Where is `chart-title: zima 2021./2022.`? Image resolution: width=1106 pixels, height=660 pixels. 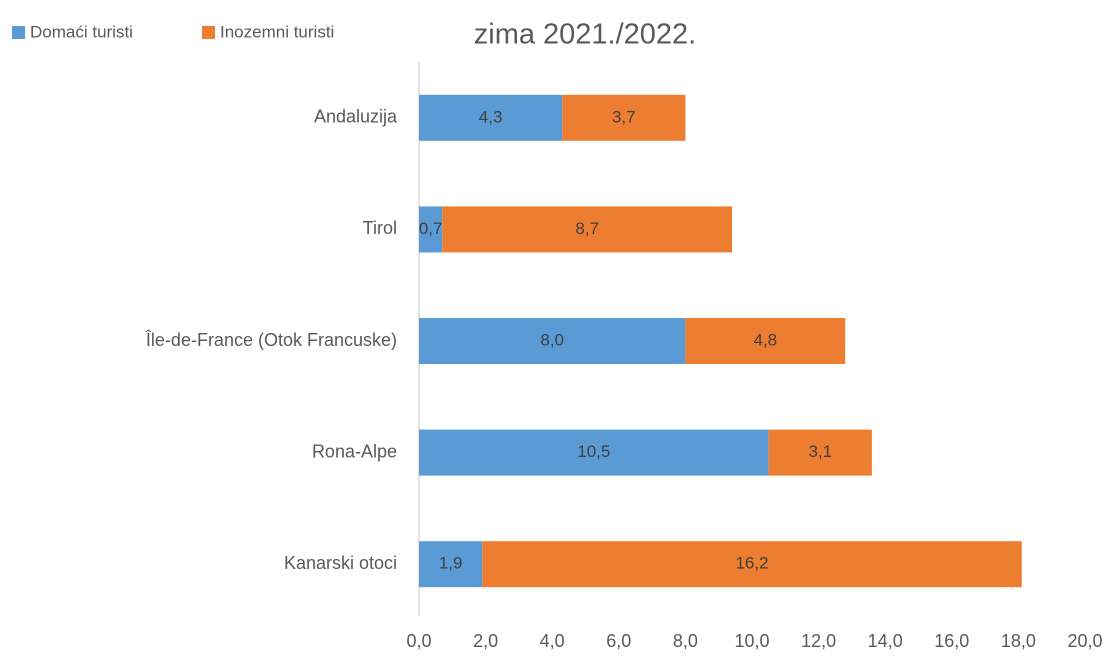
chart-title: zima 2021./2022. is located at coordinates (585, 35).